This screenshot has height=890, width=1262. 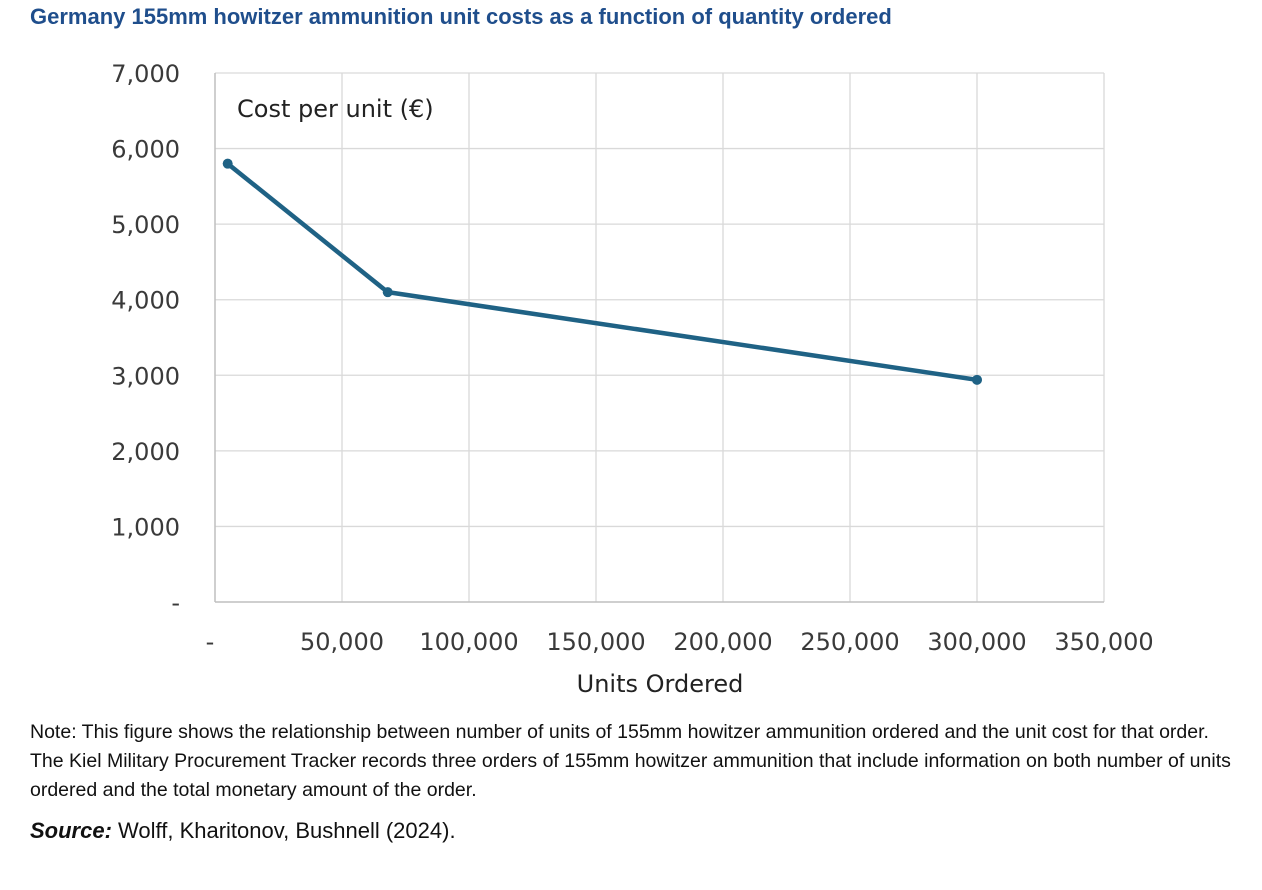 I want to click on x-tick-label: -, so click(x=210, y=642).